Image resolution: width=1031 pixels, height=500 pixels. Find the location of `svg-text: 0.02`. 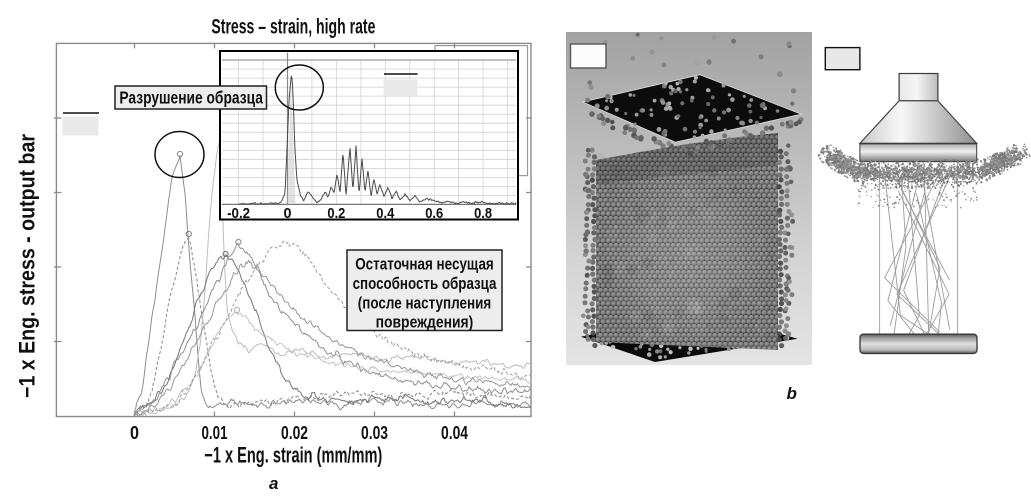

svg-text: 0.02 is located at coordinates (294, 433).